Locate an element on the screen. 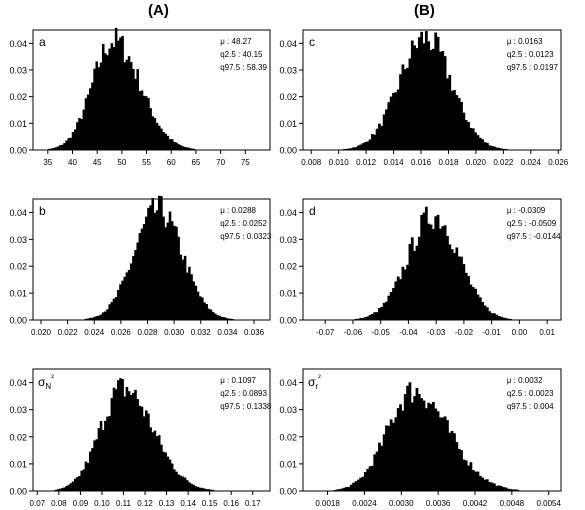 The width and height of the screenshot is (585, 510). x-tick-label: 0.022 is located at coordinates (68, 332).